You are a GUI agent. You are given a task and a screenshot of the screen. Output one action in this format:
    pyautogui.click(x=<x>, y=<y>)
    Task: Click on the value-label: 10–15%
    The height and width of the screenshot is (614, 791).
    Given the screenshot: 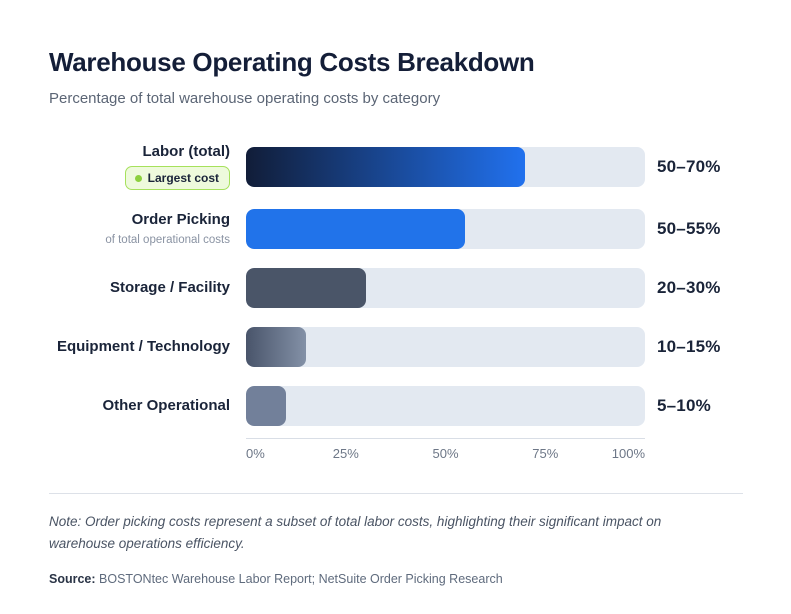 What is the action you would take?
    pyautogui.click(x=689, y=346)
    